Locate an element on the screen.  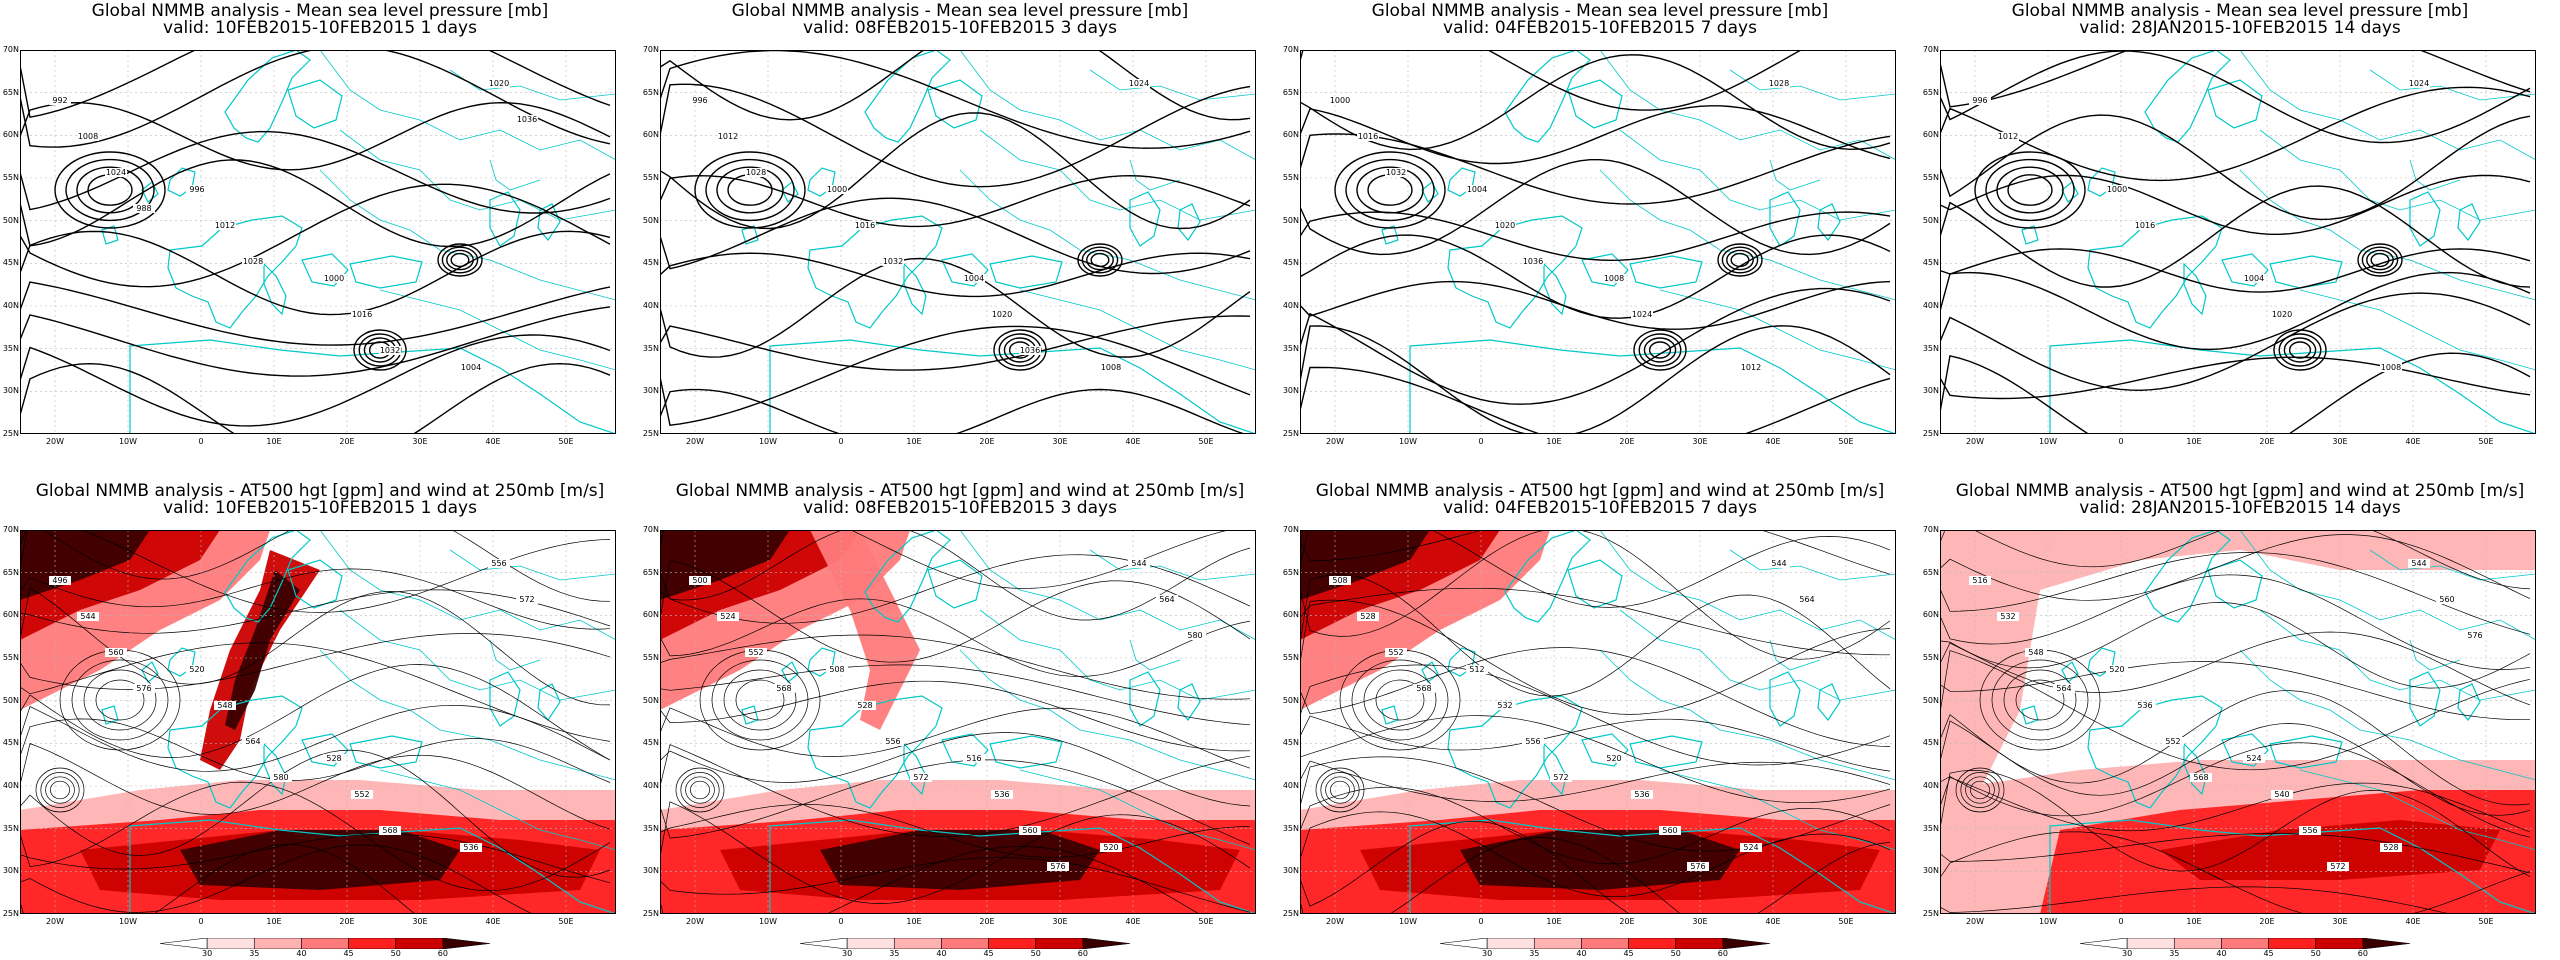
contour-label: 500 is located at coordinates (699, 580).